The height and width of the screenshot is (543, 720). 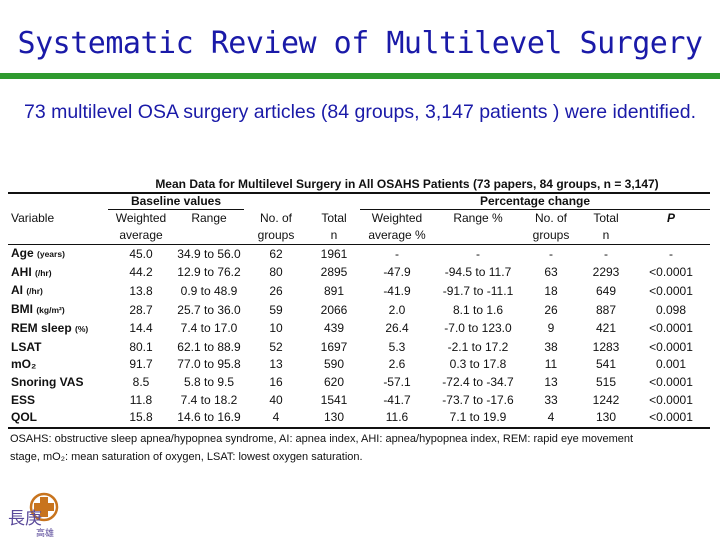 I want to click on cell-groups-pct: -, so click(x=551, y=253).